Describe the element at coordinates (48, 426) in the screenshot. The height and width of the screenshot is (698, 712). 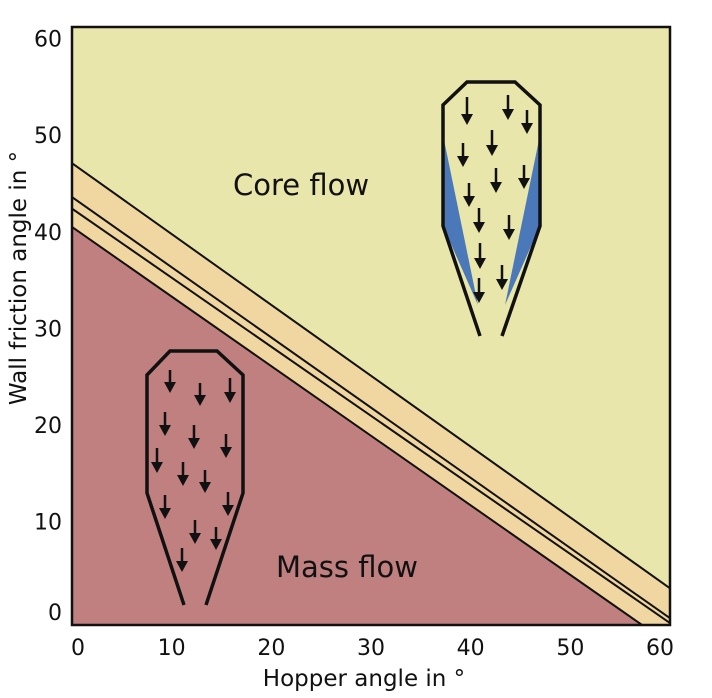
I see `y-tick-label: 20` at that location.